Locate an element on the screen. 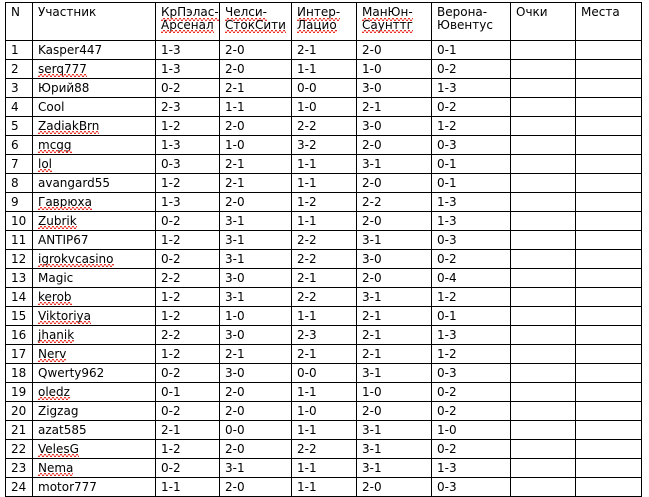 Image resolution: width=649 pixels, height=497 pixels. column-header-places: Места is located at coordinates (608, 21).